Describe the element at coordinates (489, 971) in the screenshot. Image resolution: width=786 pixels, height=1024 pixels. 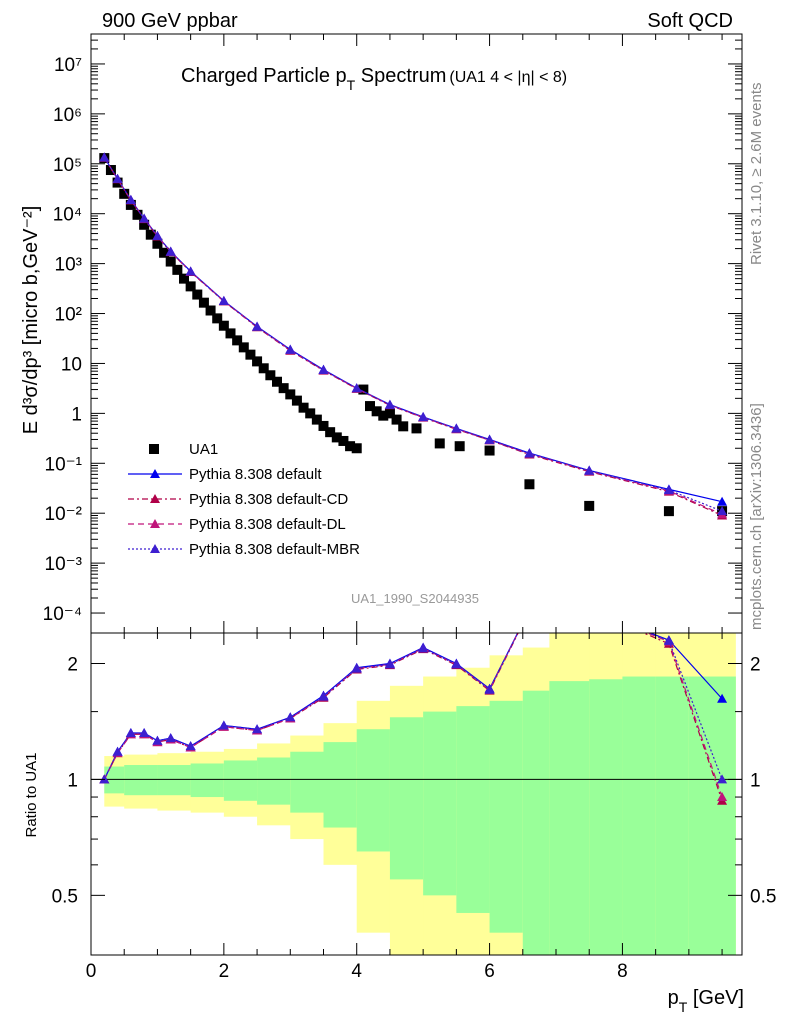
I see `x-tick-label: 6` at that location.